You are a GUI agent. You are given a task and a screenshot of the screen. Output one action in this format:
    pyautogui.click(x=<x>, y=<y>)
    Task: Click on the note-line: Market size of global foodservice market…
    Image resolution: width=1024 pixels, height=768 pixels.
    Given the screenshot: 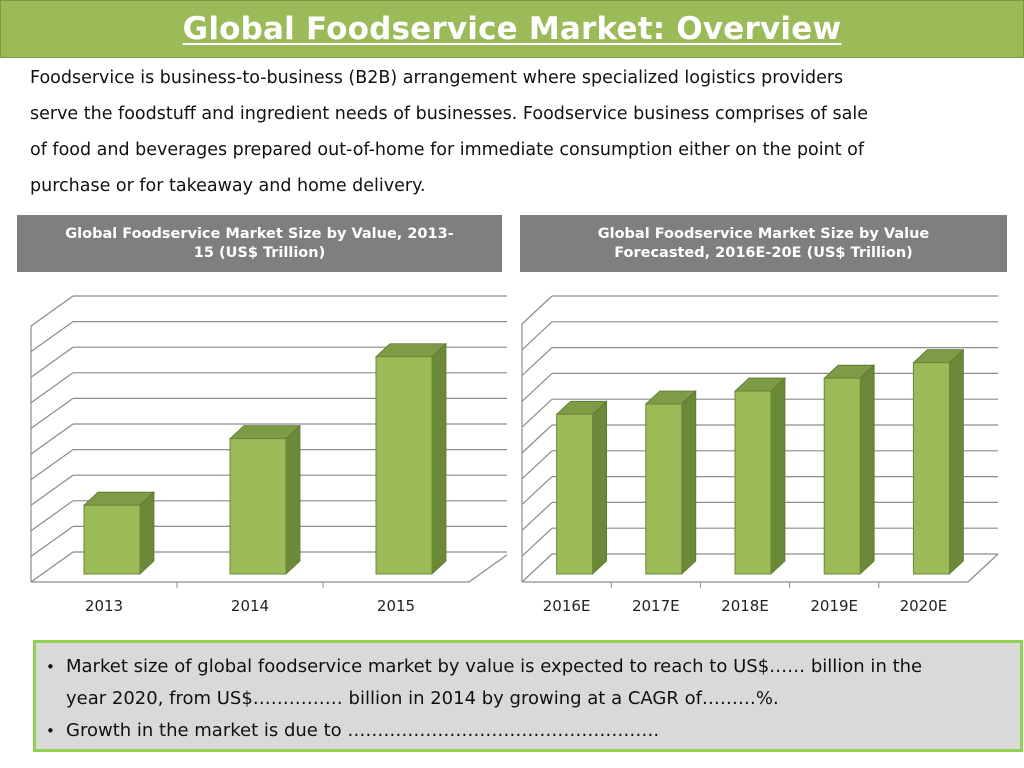 What is the action you would take?
    pyautogui.click(x=494, y=666)
    